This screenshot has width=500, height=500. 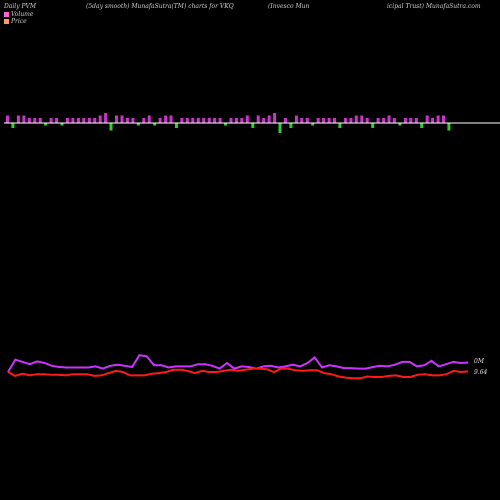 What do you see at coordinates (479, 361) in the screenshot?
I see `axis-label-top: 0M` at bounding box center [479, 361].